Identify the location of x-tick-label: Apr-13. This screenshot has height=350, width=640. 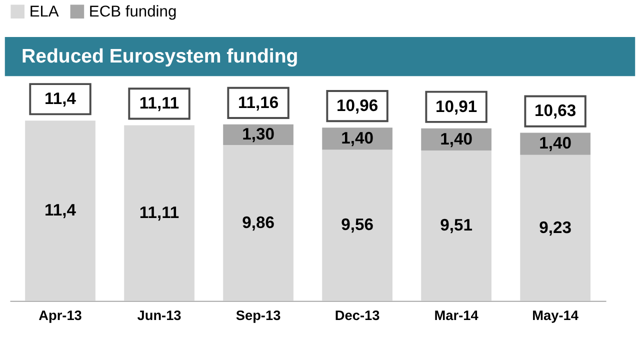
(60, 315).